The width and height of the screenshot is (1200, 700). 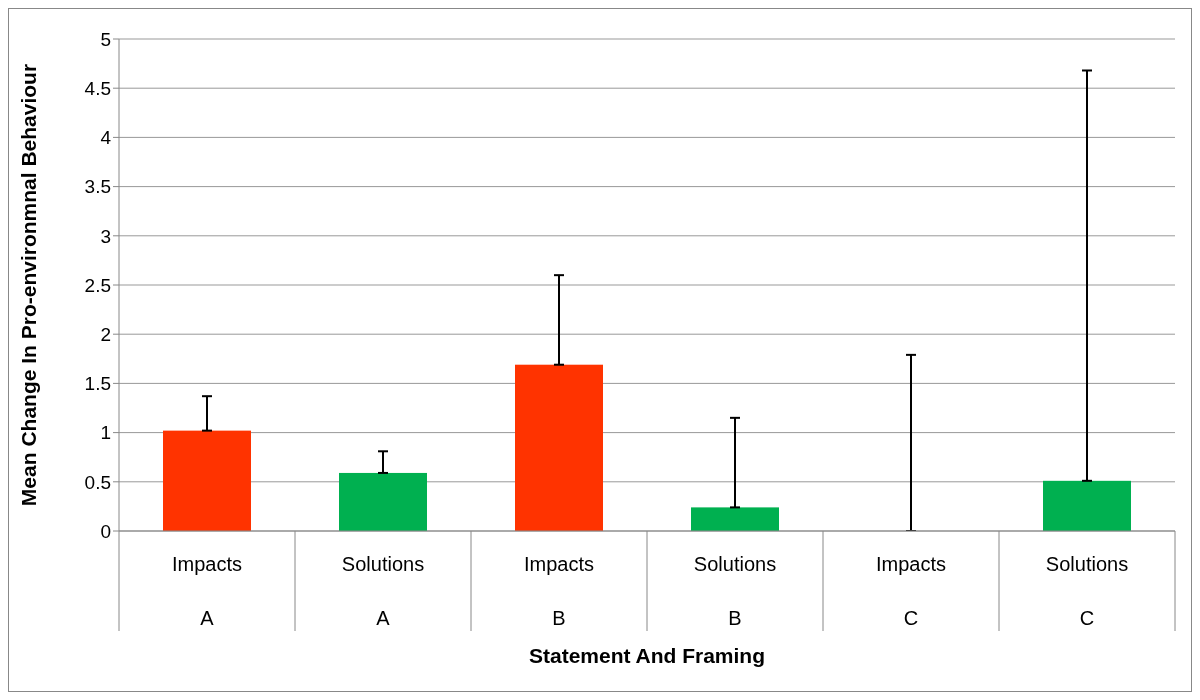 I want to click on x-axis-title: Statement And Framing, so click(x=647, y=655).